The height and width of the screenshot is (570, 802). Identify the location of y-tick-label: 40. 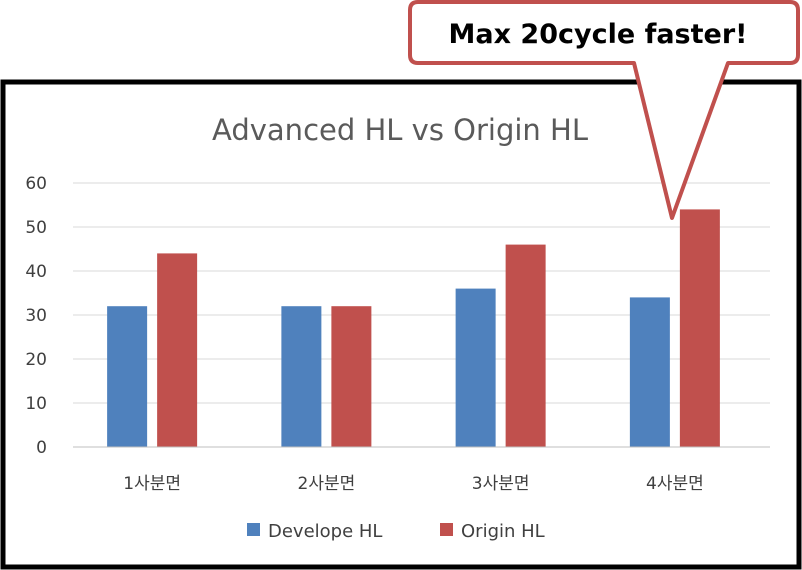
(36, 272).